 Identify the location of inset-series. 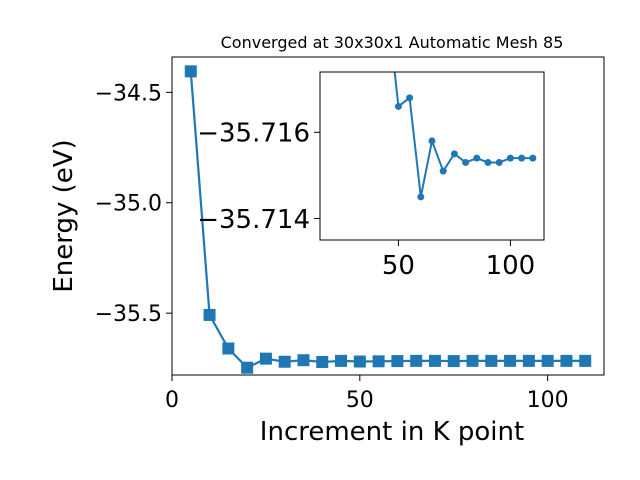
(465, 136).